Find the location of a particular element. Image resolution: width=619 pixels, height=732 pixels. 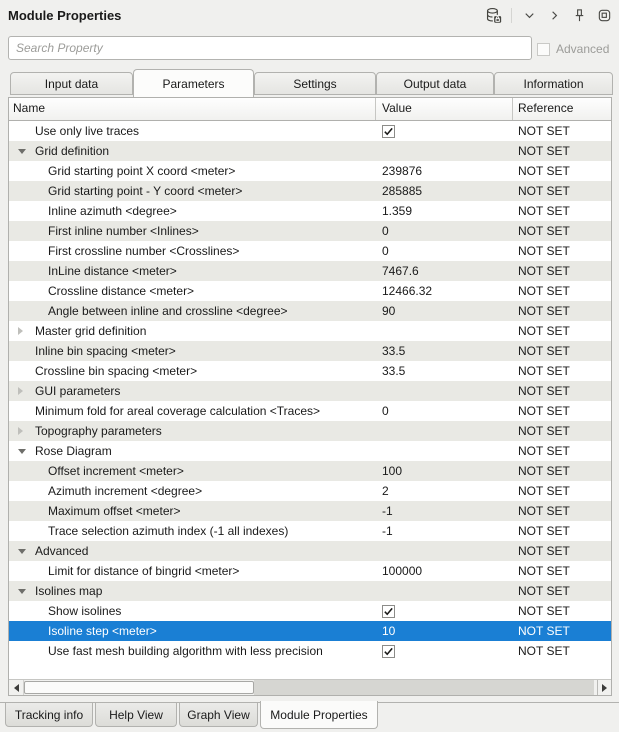

float-window-icon is located at coordinates (604, 15).